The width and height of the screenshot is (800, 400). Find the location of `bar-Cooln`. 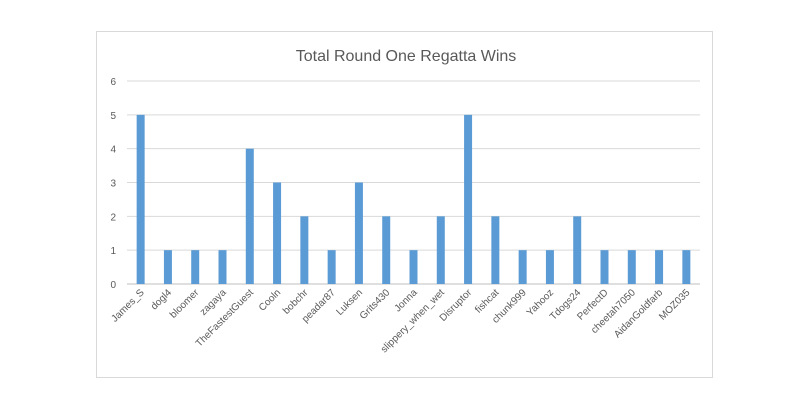

bar-Cooln is located at coordinates (277, 233).